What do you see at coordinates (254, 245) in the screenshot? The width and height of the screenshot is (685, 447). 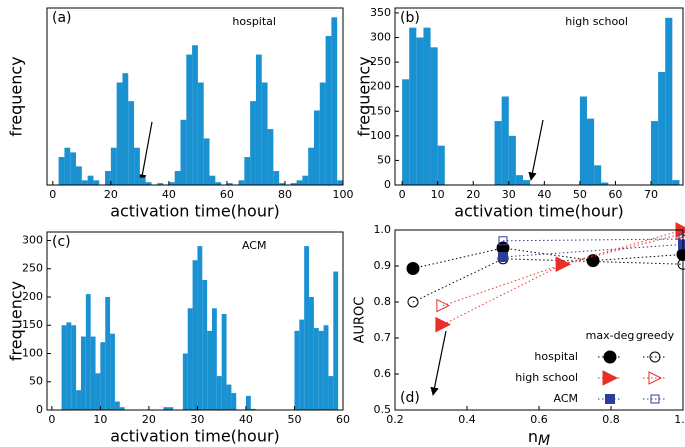 I see `chart-title: ACM` at bounding box center [254, 245].